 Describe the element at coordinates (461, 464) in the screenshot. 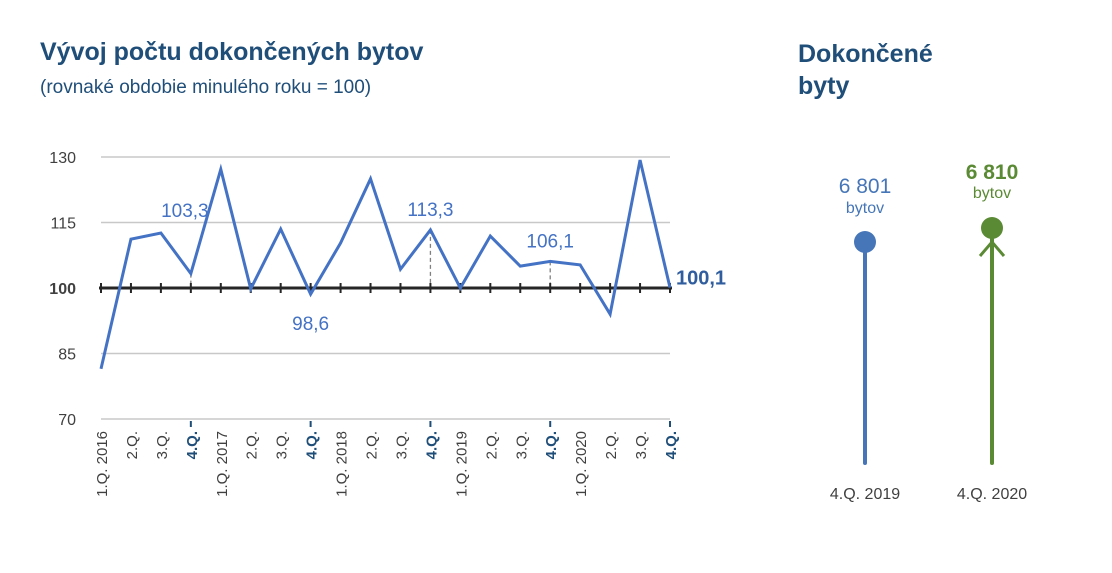

I see `x-tick-label: 1.Q. 2019` at that location.